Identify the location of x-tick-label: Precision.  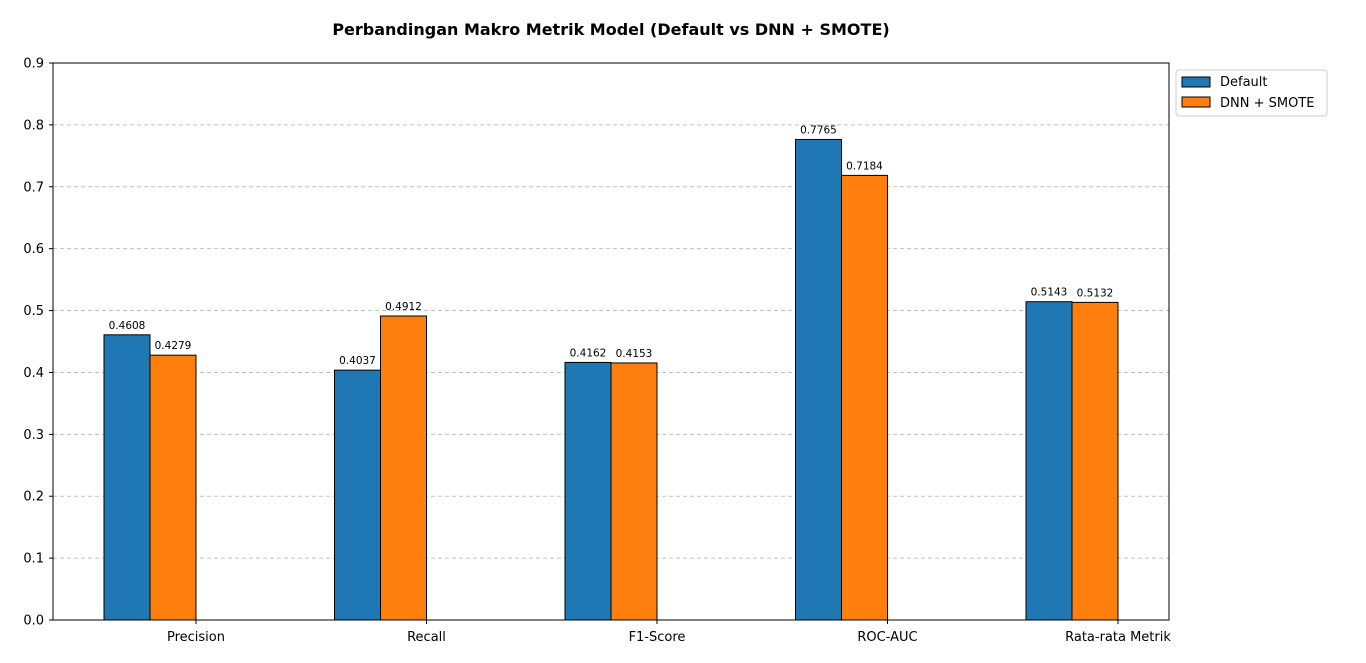
(196, 637).